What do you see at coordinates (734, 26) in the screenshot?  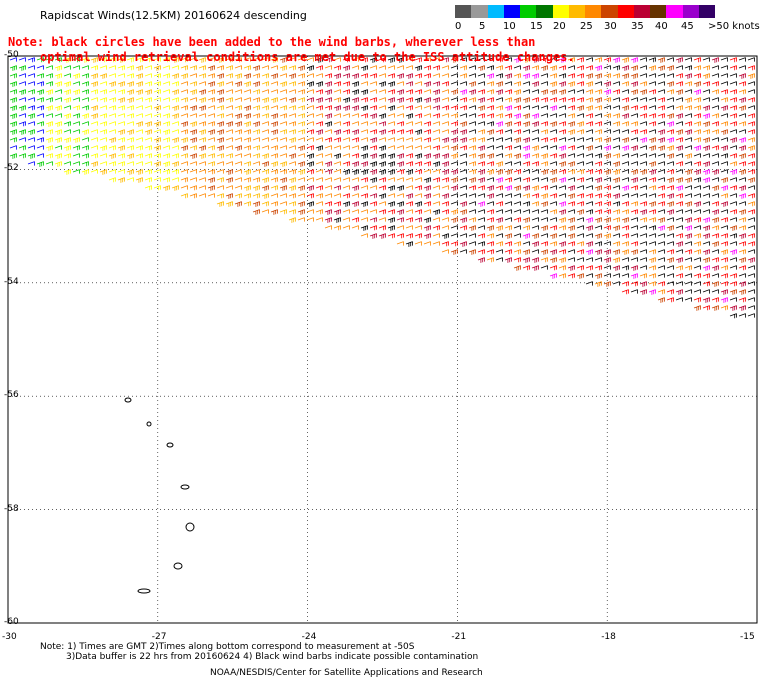 I see `legend-tick-label: >50 knots` at bounding box center [734, 26].